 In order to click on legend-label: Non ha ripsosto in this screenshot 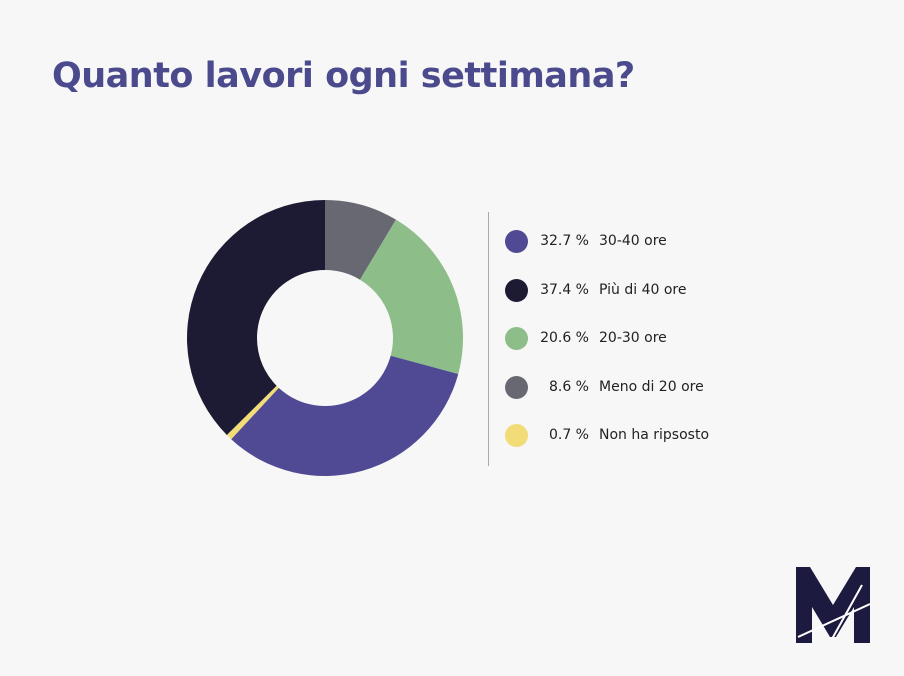, I will do `click(654, 435)`.